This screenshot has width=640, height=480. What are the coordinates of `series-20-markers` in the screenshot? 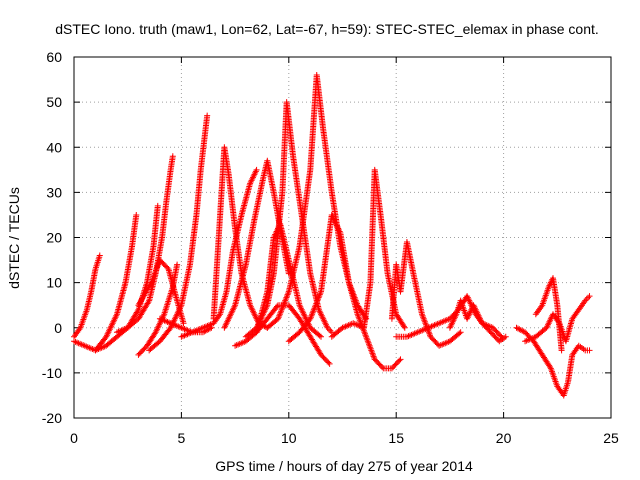 It's located at (553, 361).